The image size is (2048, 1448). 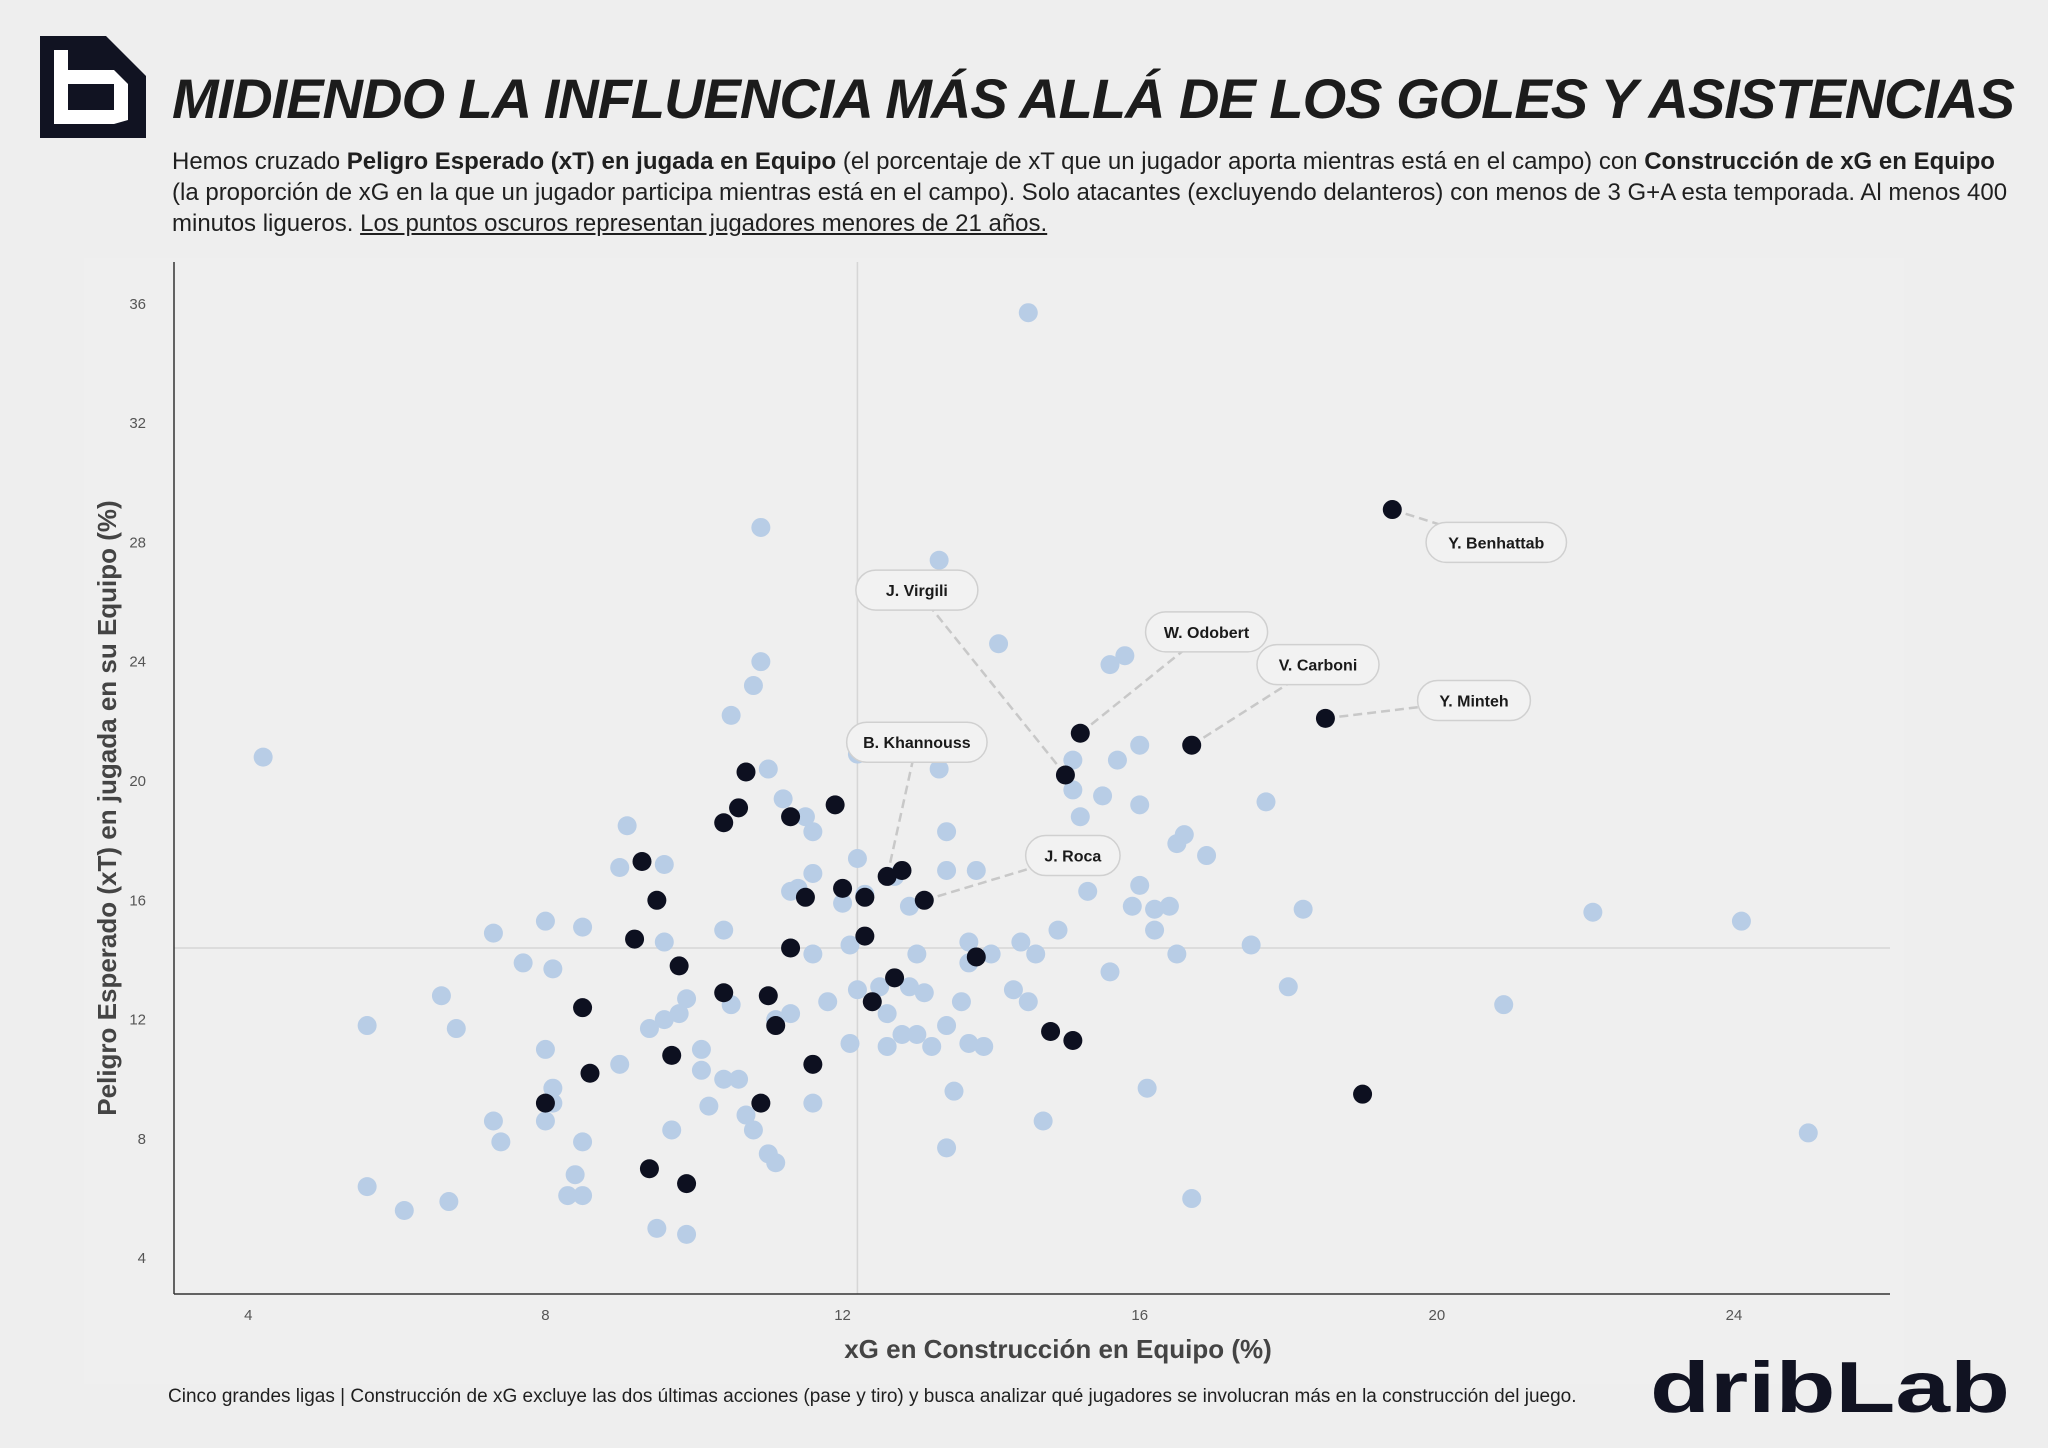 I want to click on player-callout: Y. Minteh, so click(x=1474, y=700).